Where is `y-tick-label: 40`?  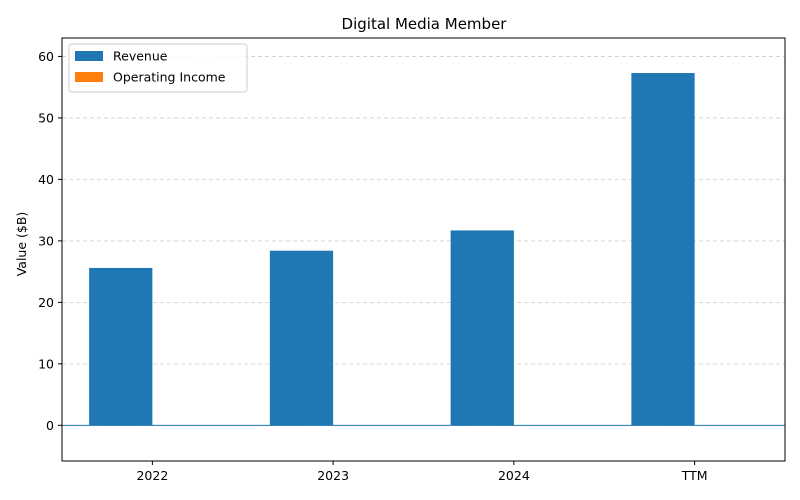
y-tick-label: 40 is located at coordinates (46, 179).